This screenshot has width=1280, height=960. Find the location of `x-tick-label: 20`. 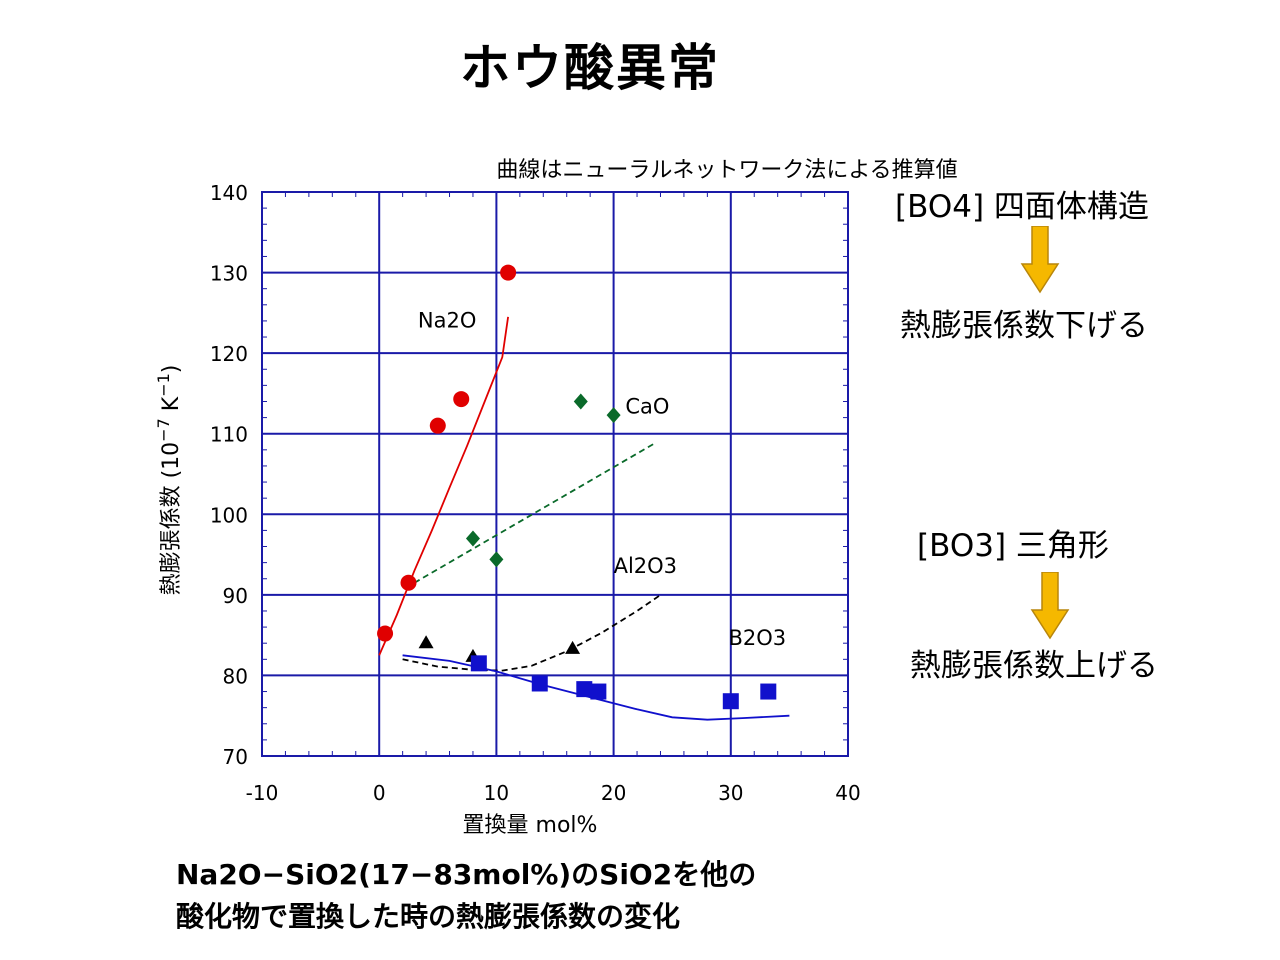

x-tick-label: 20 is located at coordinates (613, 793).